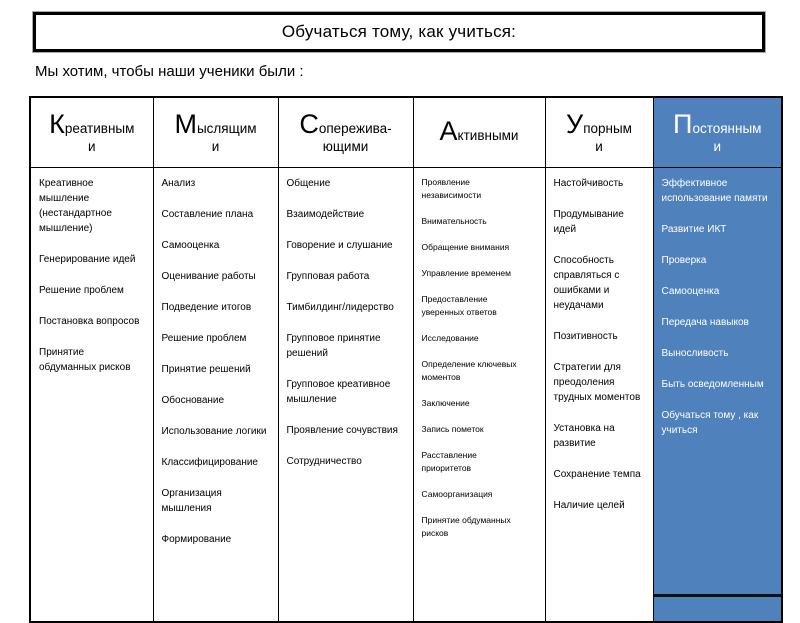 This screenshot has width=800, height=623. Describe the element at coordinates (465, 246) in the screenshot. I see `skill-item: Обращение внимания` at that location.